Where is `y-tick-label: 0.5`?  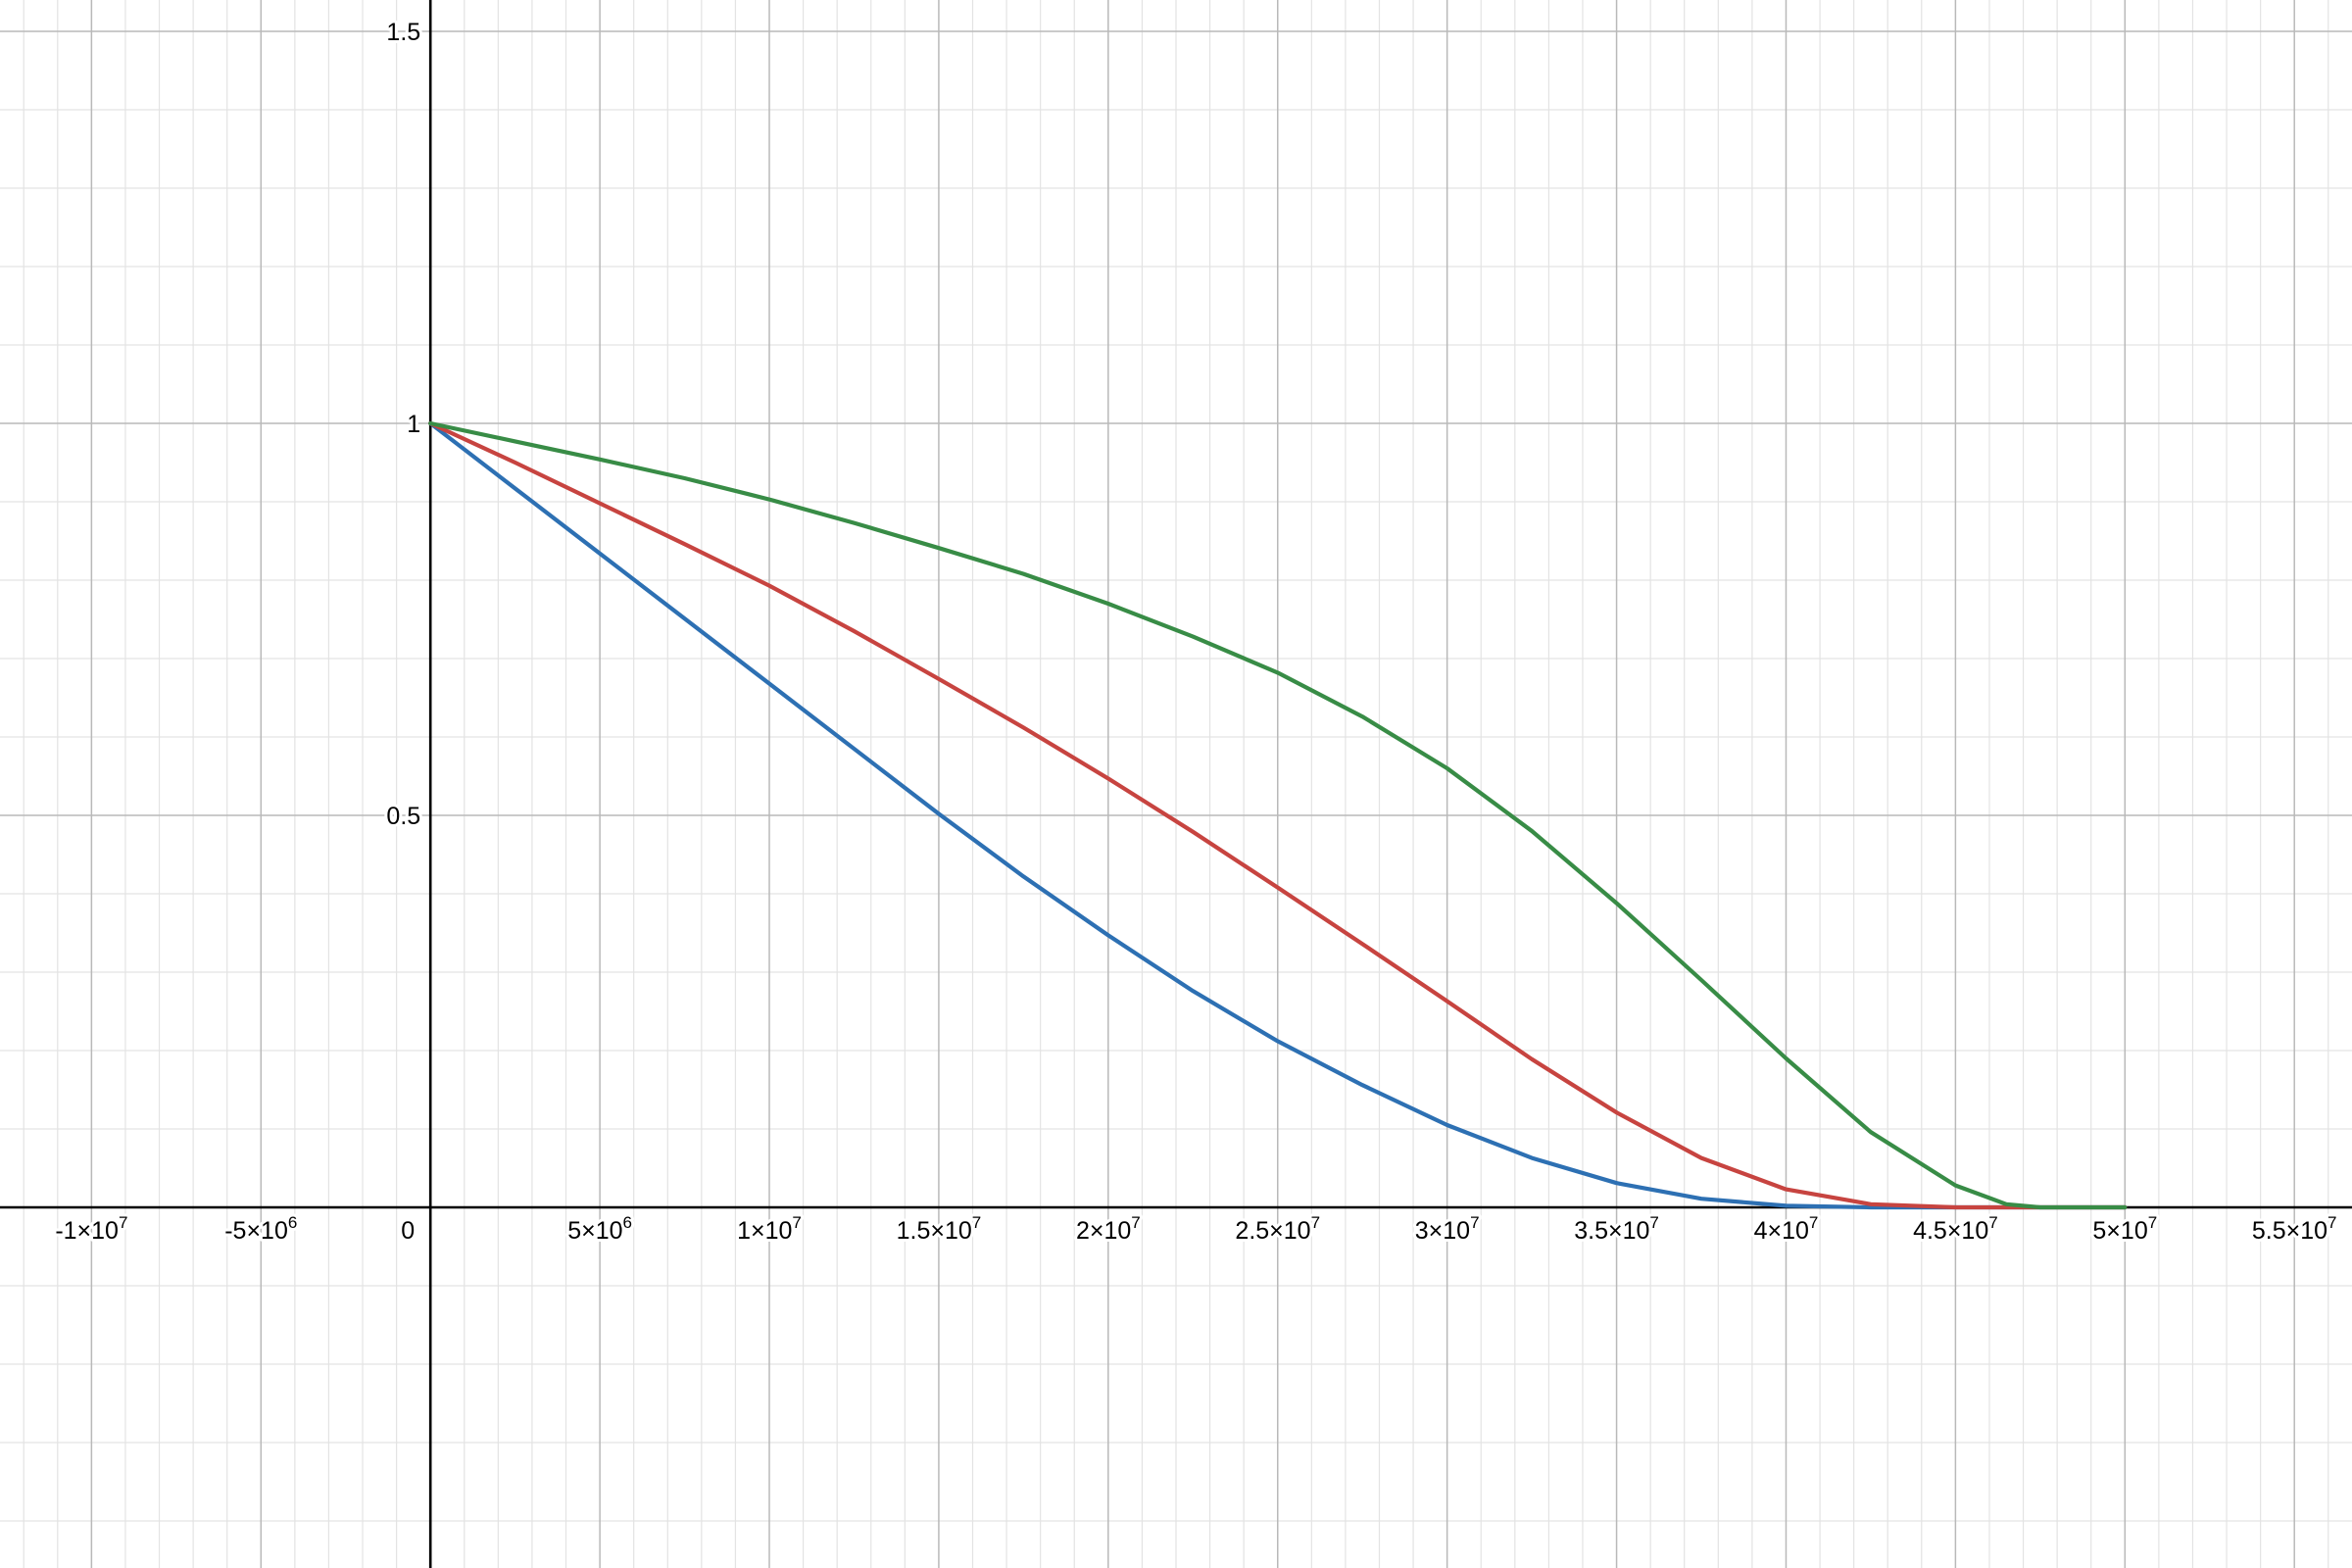
y-tick-label: 0.5 is located at coordinates (403, 816).